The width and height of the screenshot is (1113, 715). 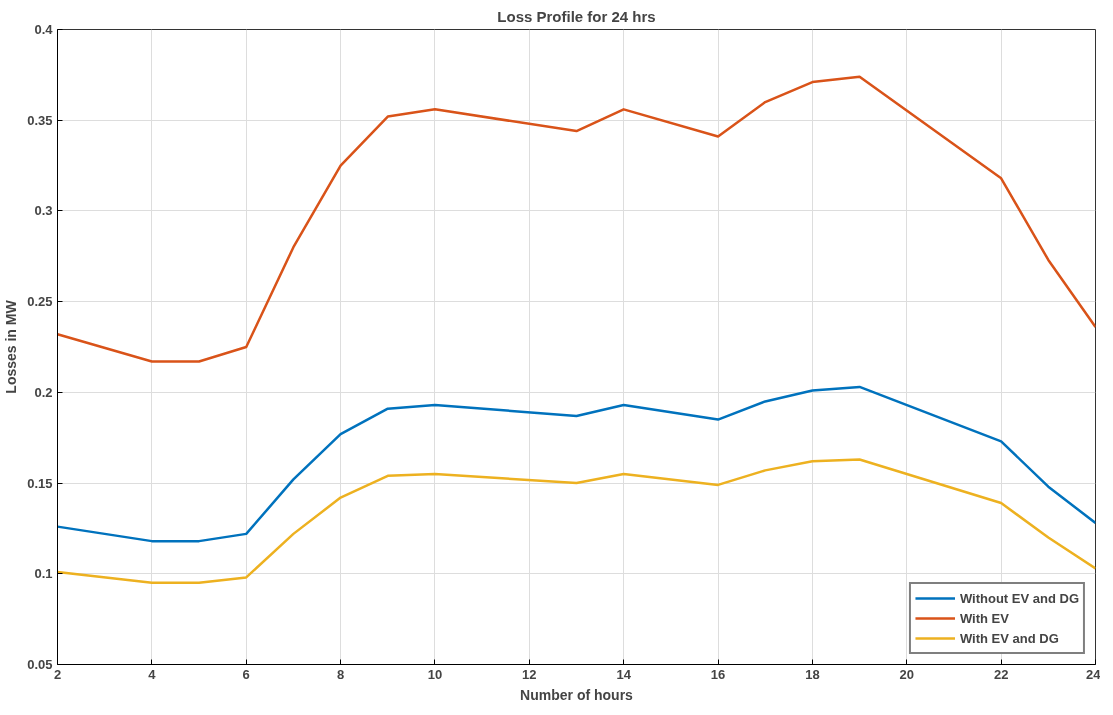 What do you see at coordinates (1094, 674) in the screenshot?
I see `x-tick-label: 24` at bounding box center [1094, 674].